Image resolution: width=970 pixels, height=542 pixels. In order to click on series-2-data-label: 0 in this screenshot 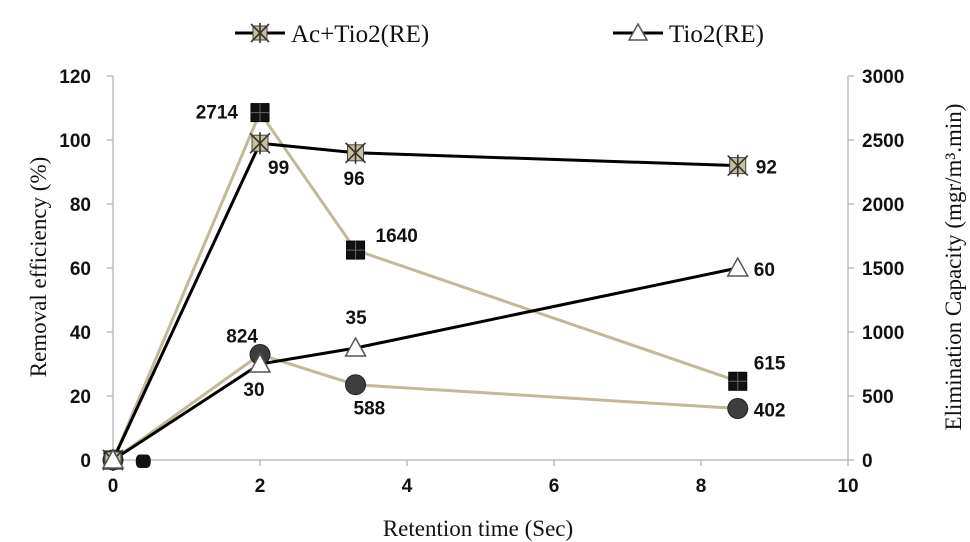, I will do `click(140, 462)`.